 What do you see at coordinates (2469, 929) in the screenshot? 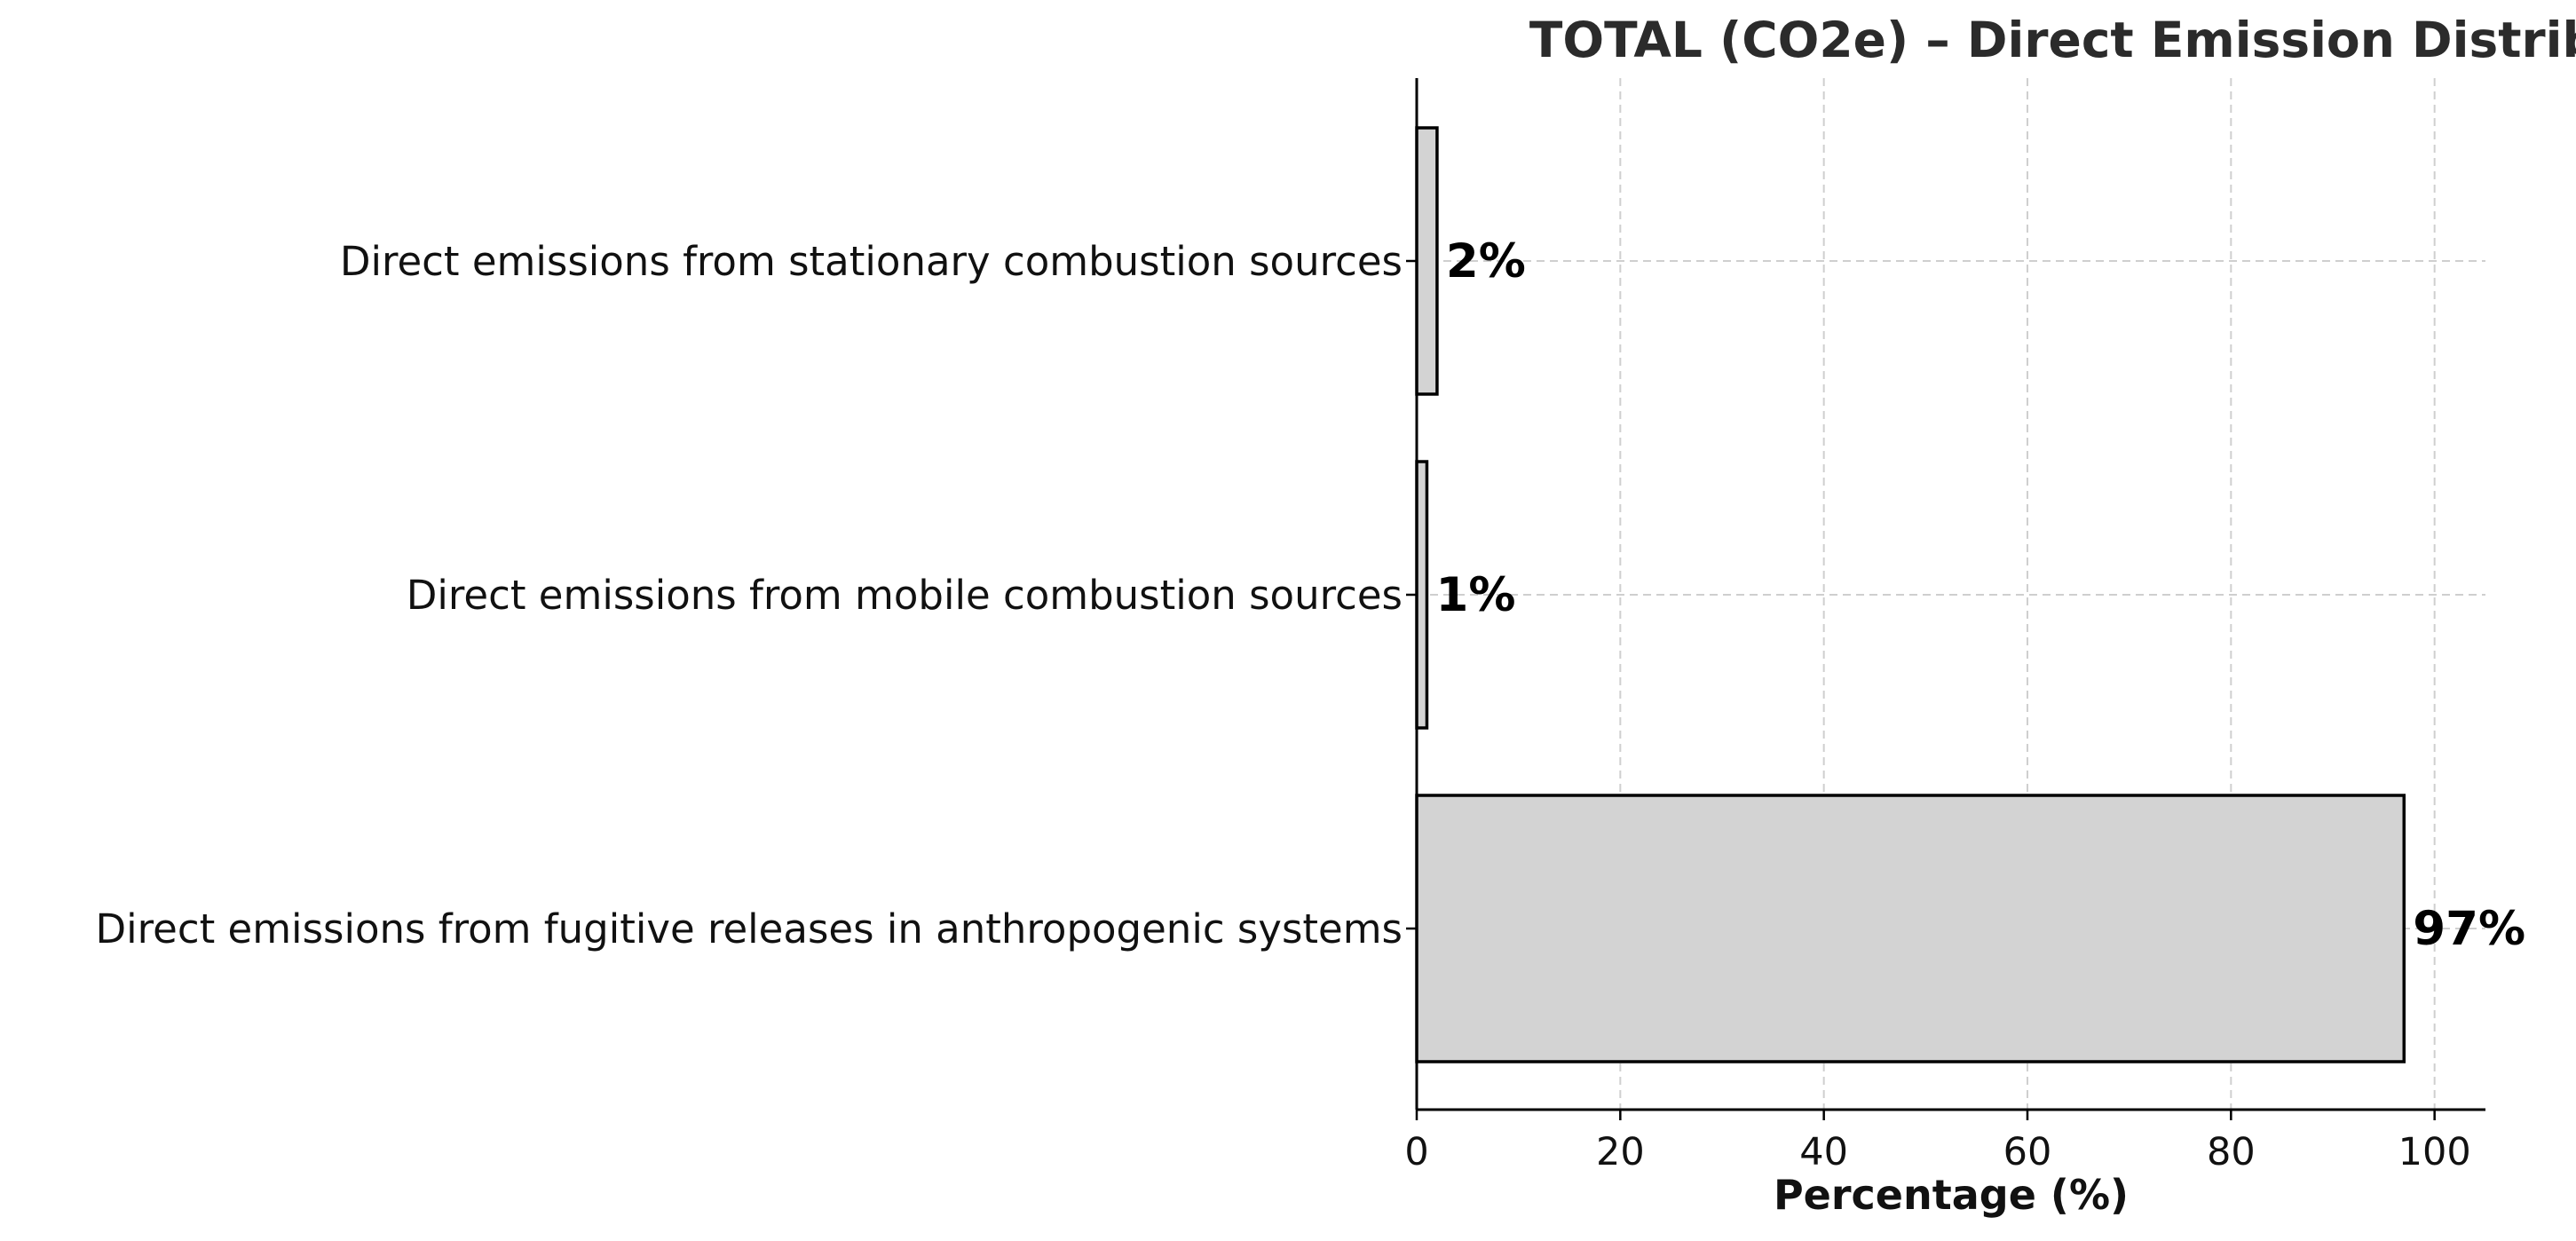
I see `value-label-2: 97%` at bounding box center [2469, 929].